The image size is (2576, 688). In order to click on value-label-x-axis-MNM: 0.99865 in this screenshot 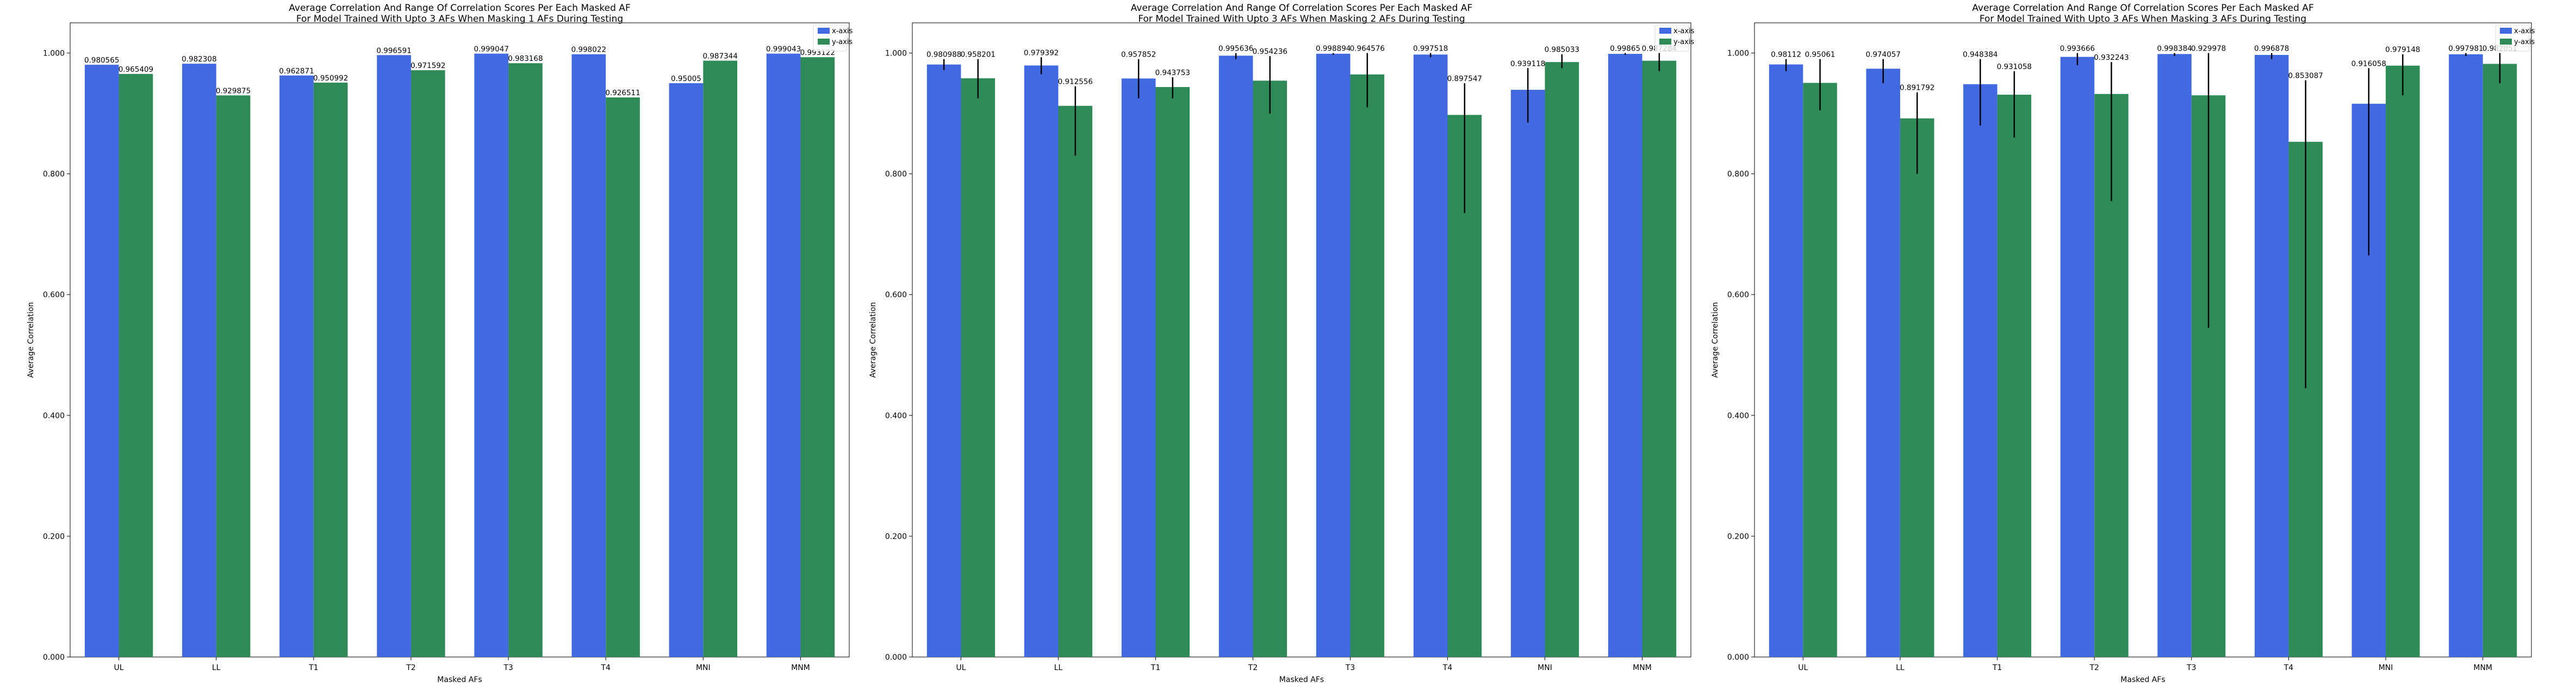, I will do `click(1625, 49)`.